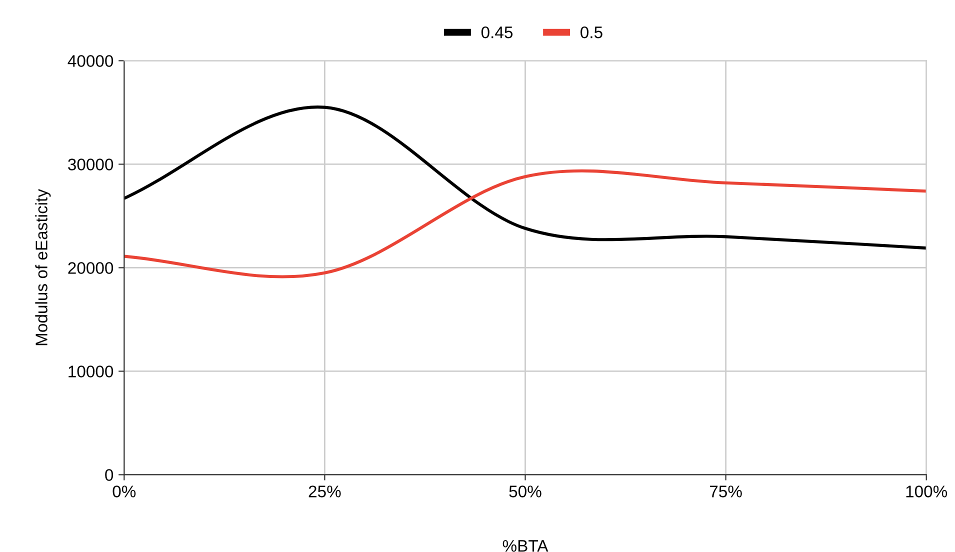  What do you see at coordinates (91, 164) in the screenshot?
I see `y-tick-label: 30000` at bounding box center [91, 164].